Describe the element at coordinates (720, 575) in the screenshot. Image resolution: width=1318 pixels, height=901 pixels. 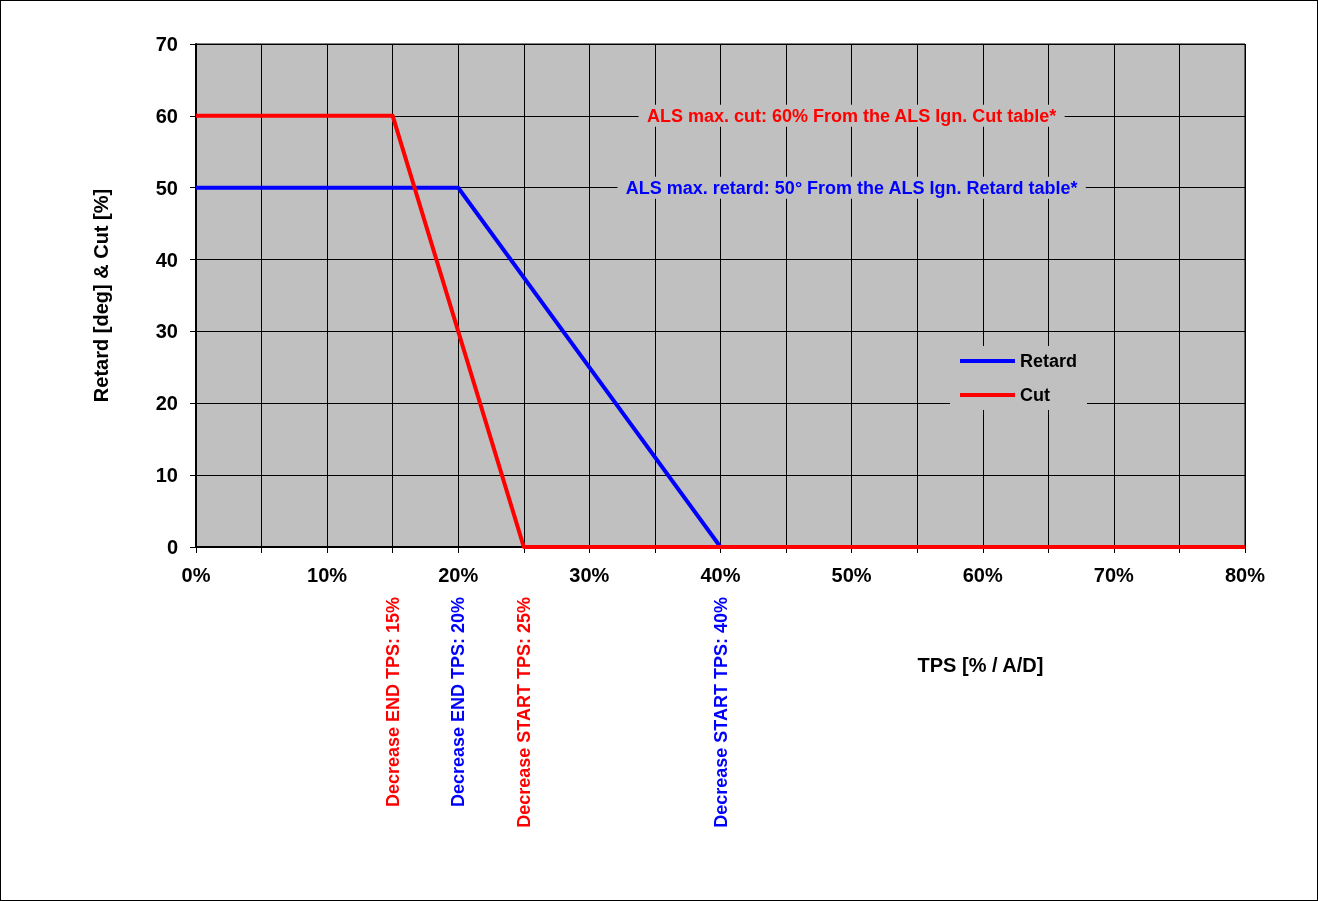
I see `x-tick-label: 40%` at that location.